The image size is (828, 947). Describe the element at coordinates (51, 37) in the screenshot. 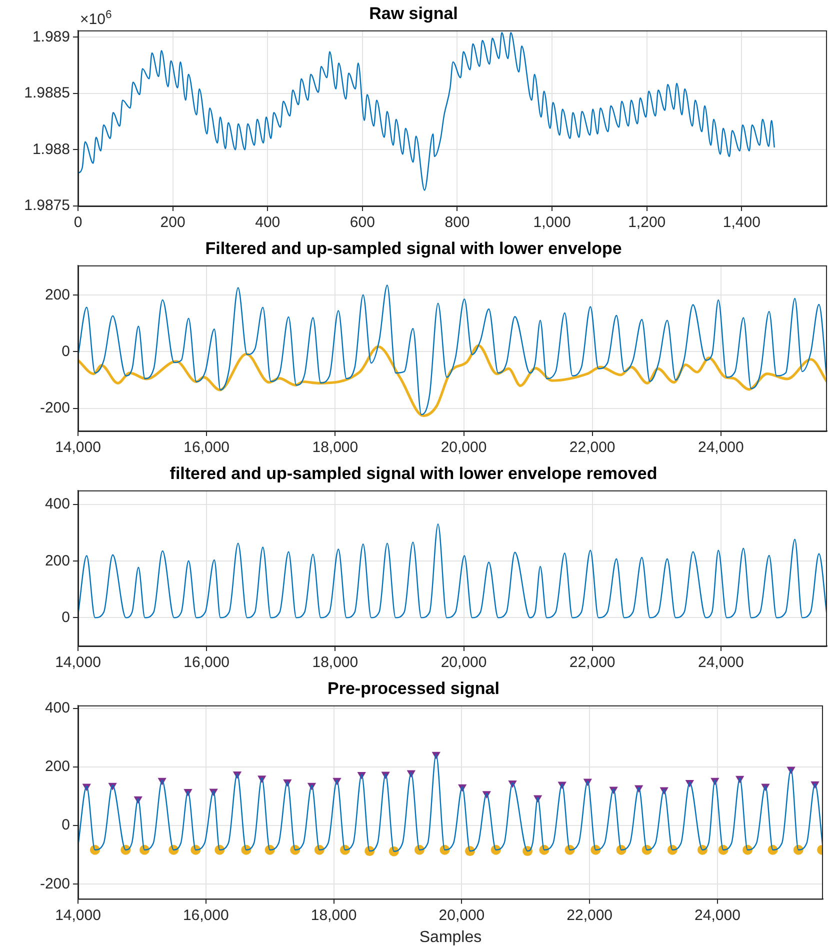

I see `y-tick-label: 1.989` at that location.